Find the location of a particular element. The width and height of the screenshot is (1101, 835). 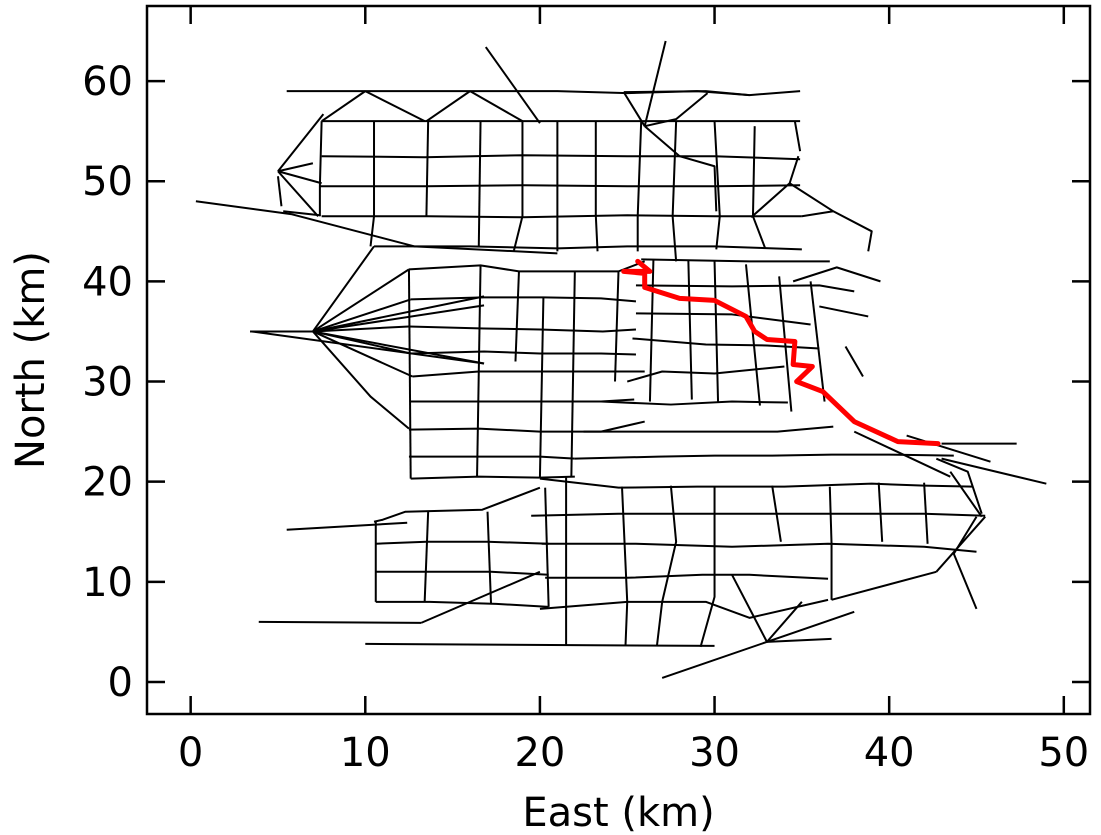

y-tick-label: 50 is located at coordinates (107, 182).